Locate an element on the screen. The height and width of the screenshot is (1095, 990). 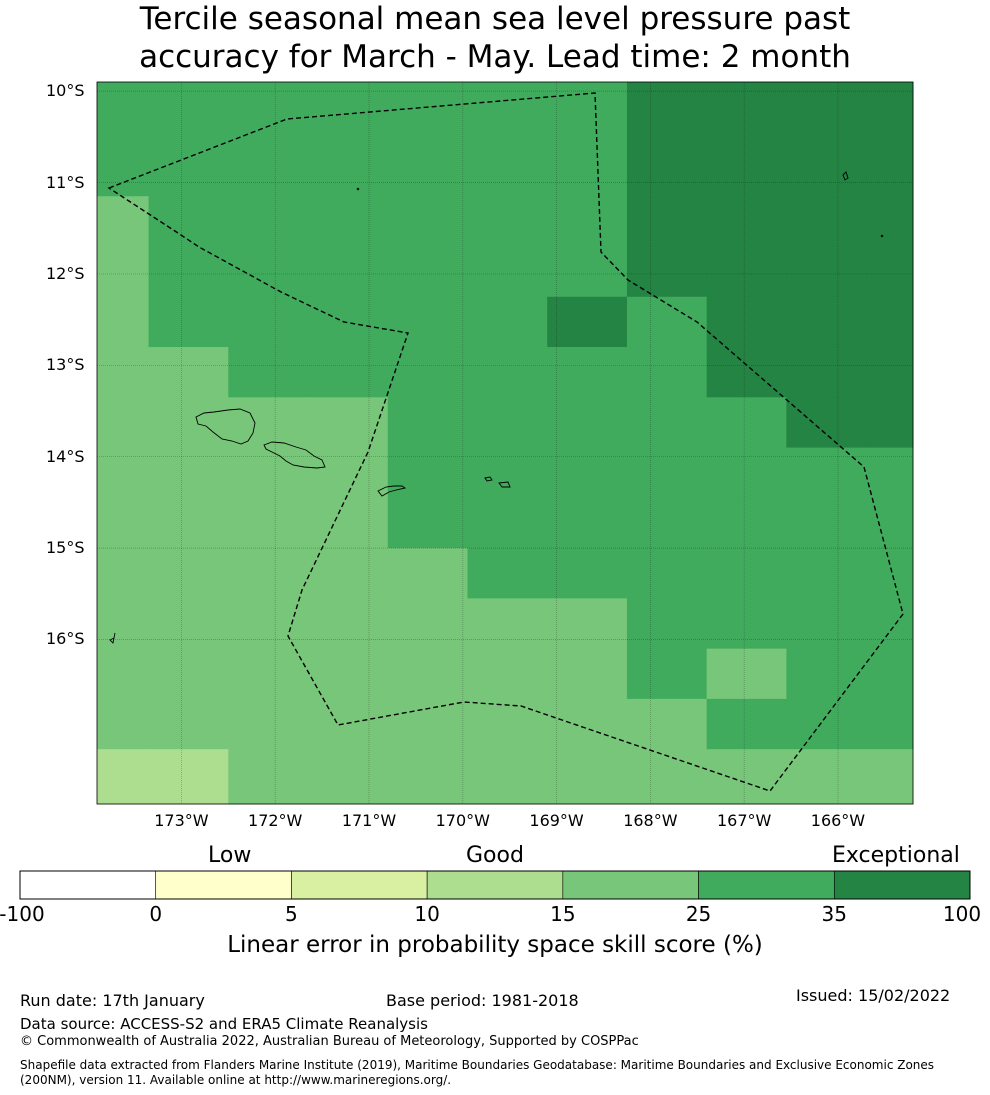
latitude-label: 11°S is located at coordinates (65, 182).